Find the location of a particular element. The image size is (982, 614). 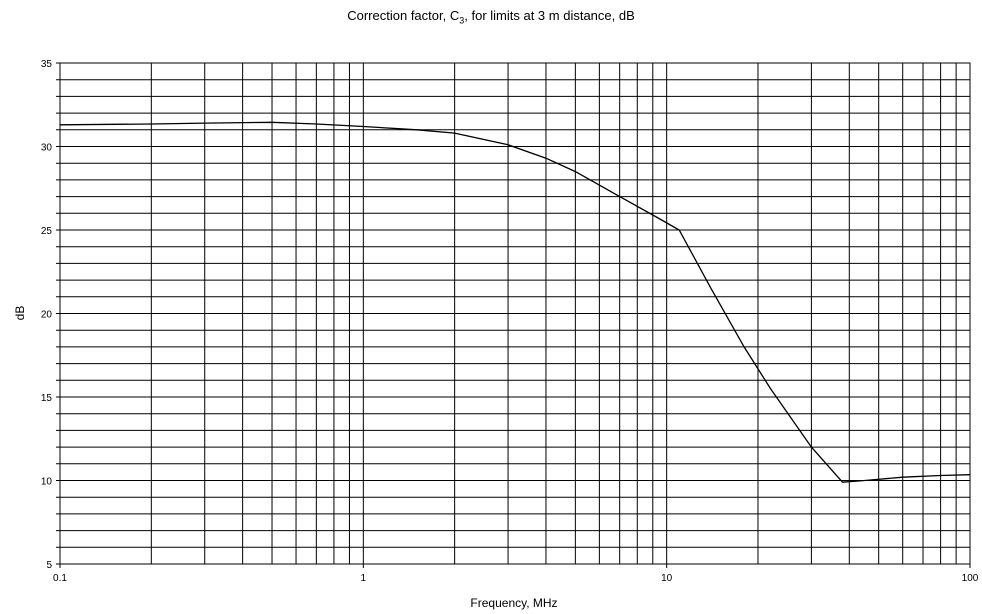

y-tick-label: 15 is located at coordinates (47, 398).